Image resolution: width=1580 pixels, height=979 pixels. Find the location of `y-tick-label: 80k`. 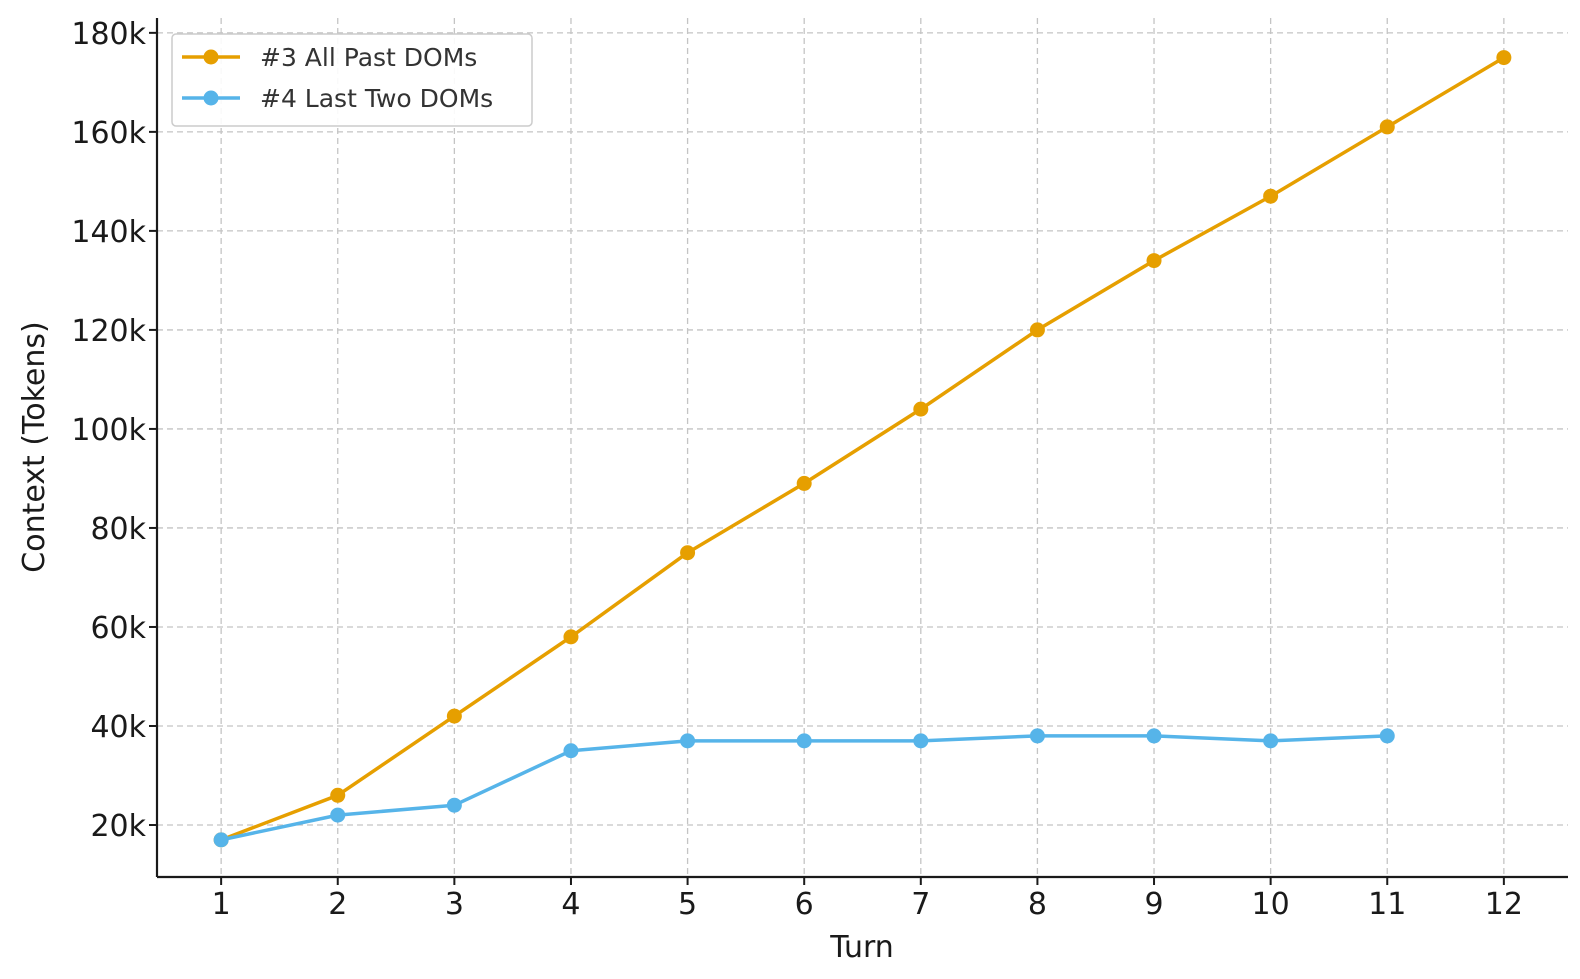

y-tick-label: 80k is located at coordinates (118, 529).